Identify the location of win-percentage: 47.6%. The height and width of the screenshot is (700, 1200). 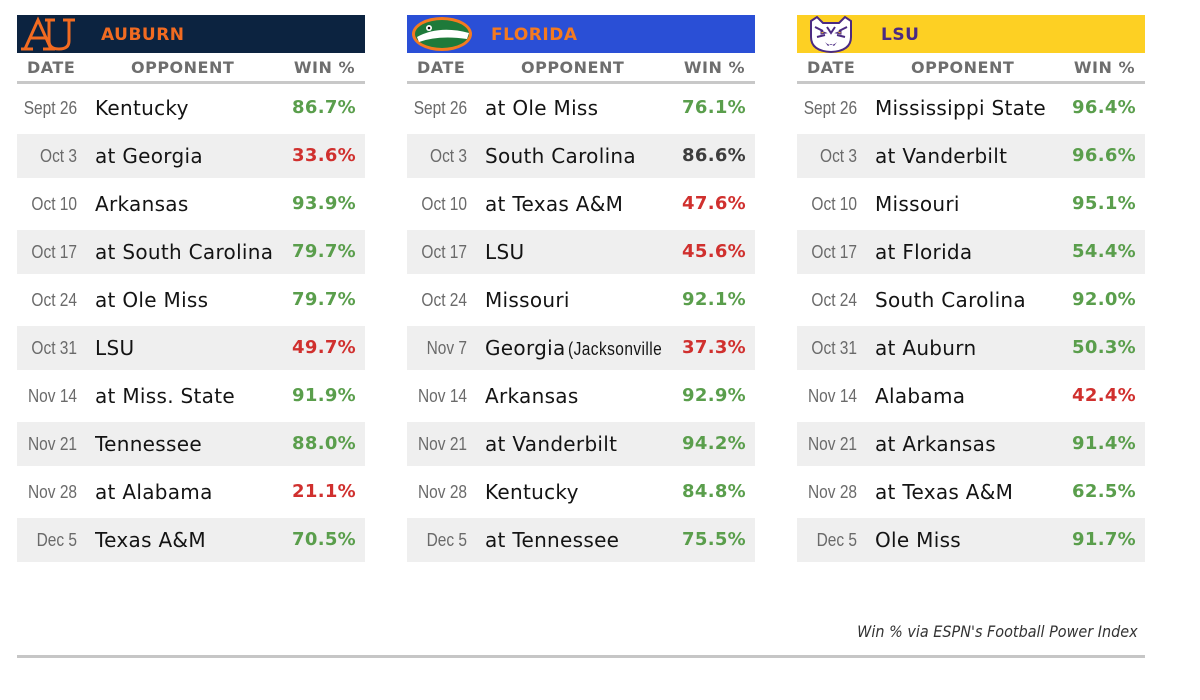
(714, 203).